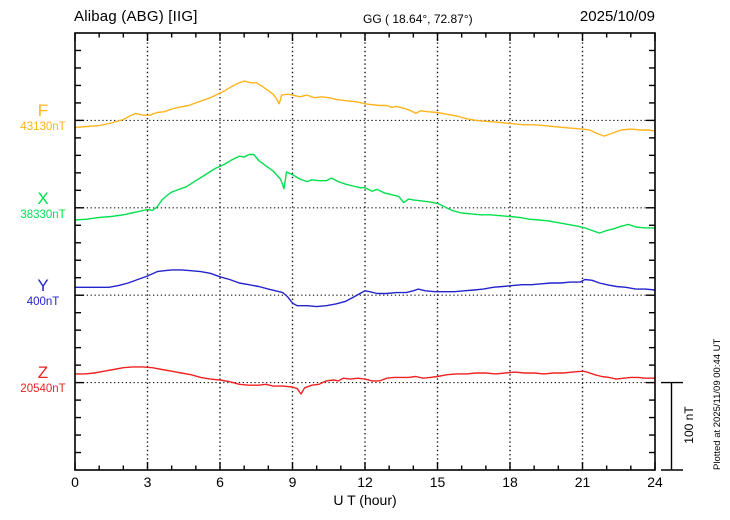  Describe the element at coordinates (43, 127) in the screenshot. I see `series-f-baseline-value: 43130nT` at that location.